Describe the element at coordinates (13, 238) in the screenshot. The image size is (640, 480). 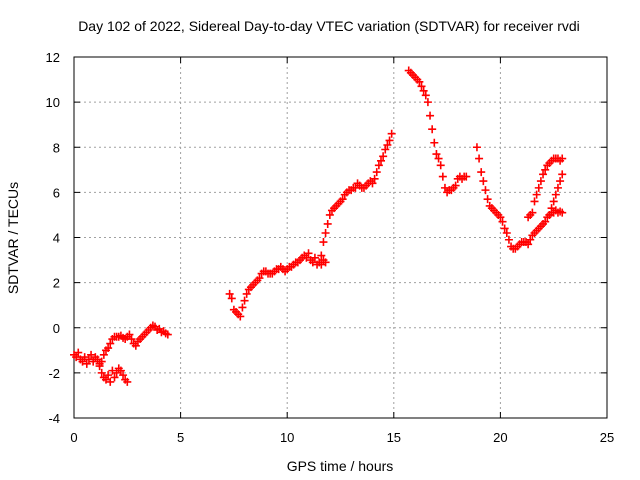
I see `y-axis-label: SDTVAR / TECUs` at that location.